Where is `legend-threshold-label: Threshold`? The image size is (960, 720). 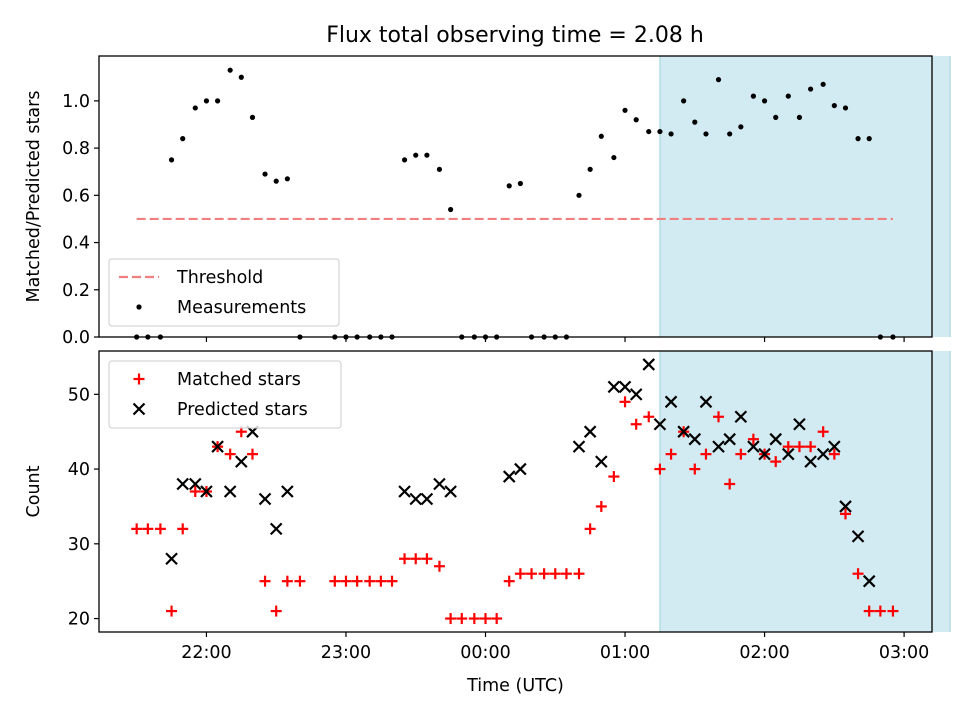
legend-threshold-label: Threshold is located at coordinates (219, 278).